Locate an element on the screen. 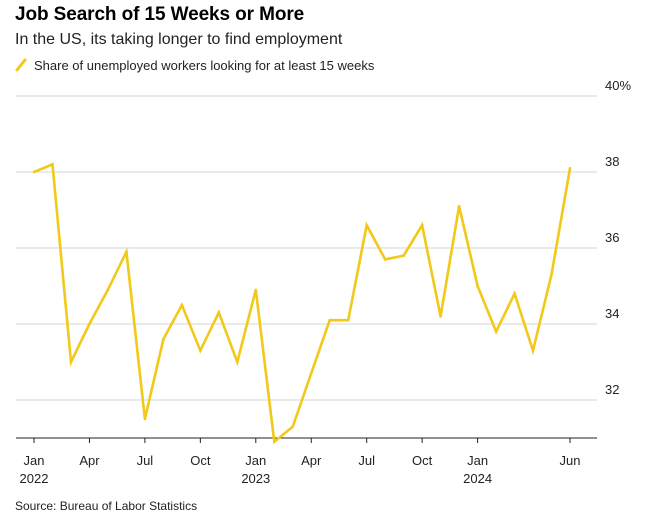 The width and height of the screenshot is (647, 520). source-note: Source: Bureau of Labor Statistics is located at coordinates (106, 506).